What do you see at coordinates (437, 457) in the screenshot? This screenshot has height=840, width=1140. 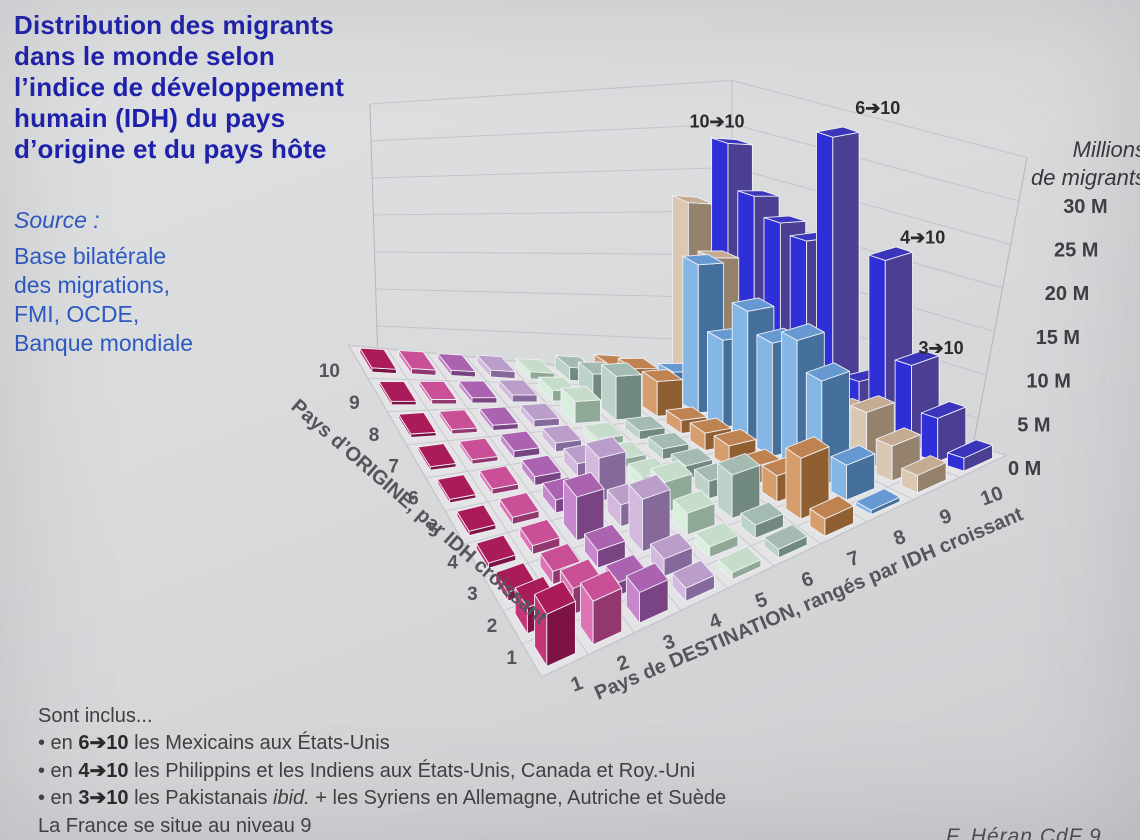 I see `bar-origin7-dest1` at bounding box center [437, 457].